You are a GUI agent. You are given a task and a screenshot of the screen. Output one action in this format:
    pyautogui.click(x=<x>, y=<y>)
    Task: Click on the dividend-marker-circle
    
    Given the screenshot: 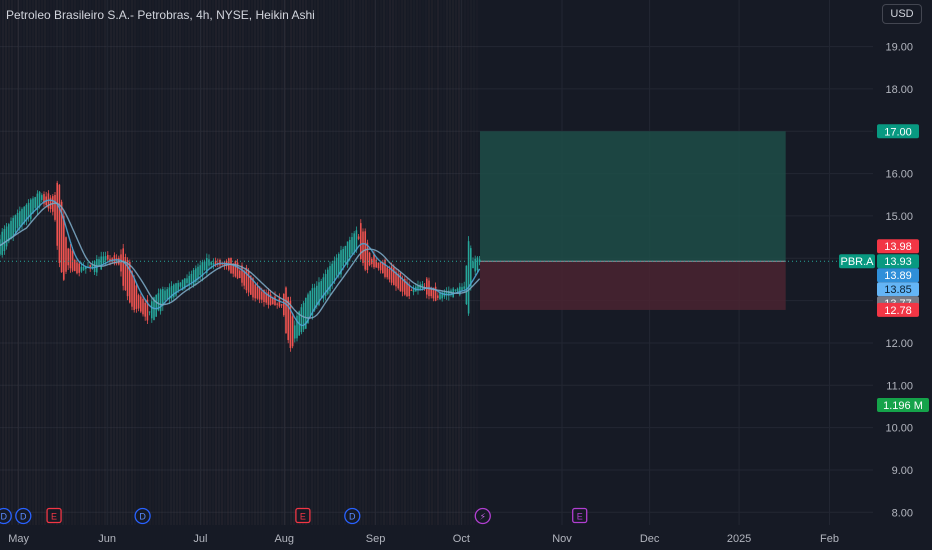 What is the action you would take?
    pyautogui.click(x=6, y=516)
    